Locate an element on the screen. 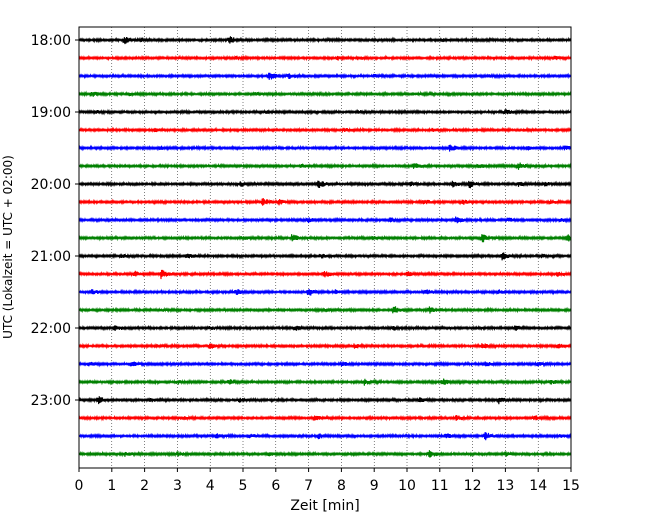 The width and height of the screenshot is (650, 520). y-tick-label: 19:00 is located at coordinates (51, 113).